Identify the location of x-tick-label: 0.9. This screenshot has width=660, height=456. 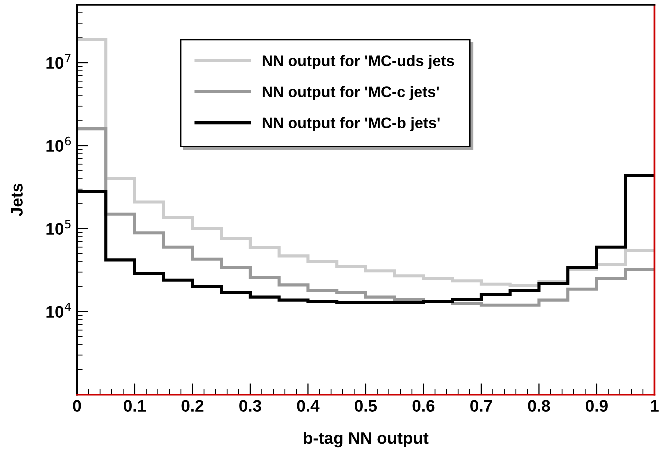
(597, 406).